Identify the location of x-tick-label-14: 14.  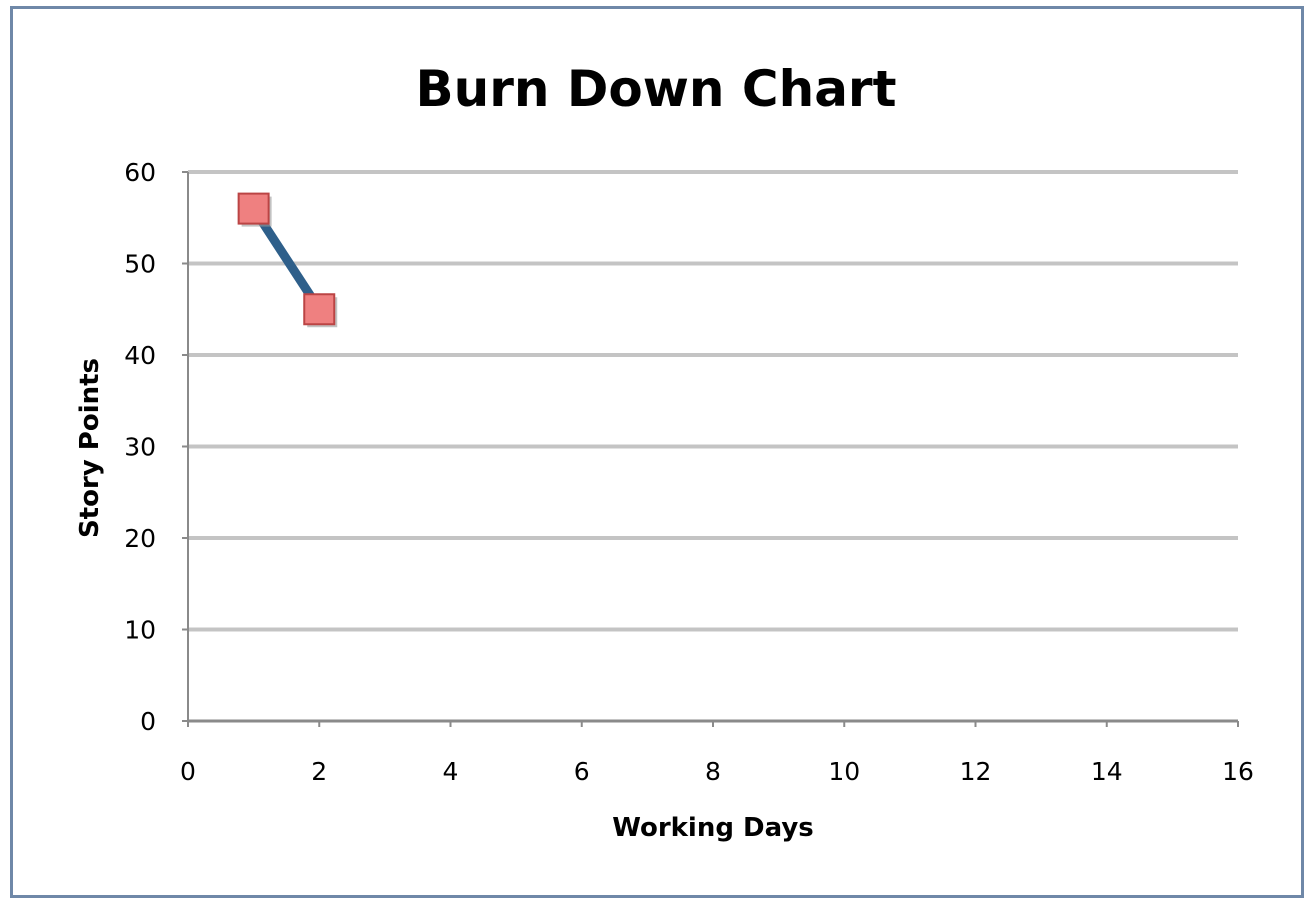
(1107, 771).